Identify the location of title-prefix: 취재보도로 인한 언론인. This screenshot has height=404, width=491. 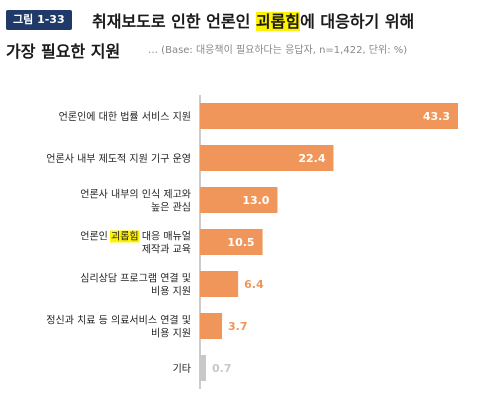
(174, 21).